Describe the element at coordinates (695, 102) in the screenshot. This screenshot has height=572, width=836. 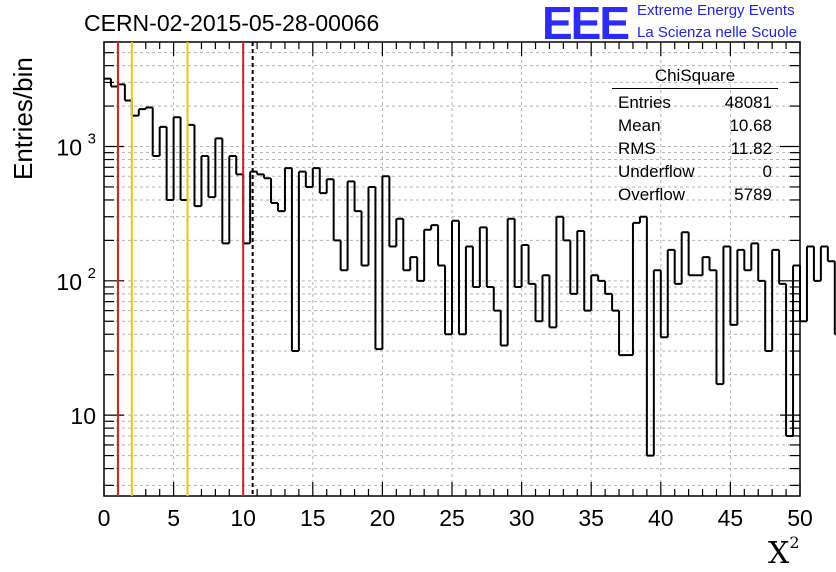
I see `stats-row: Entries 48081` at that location.